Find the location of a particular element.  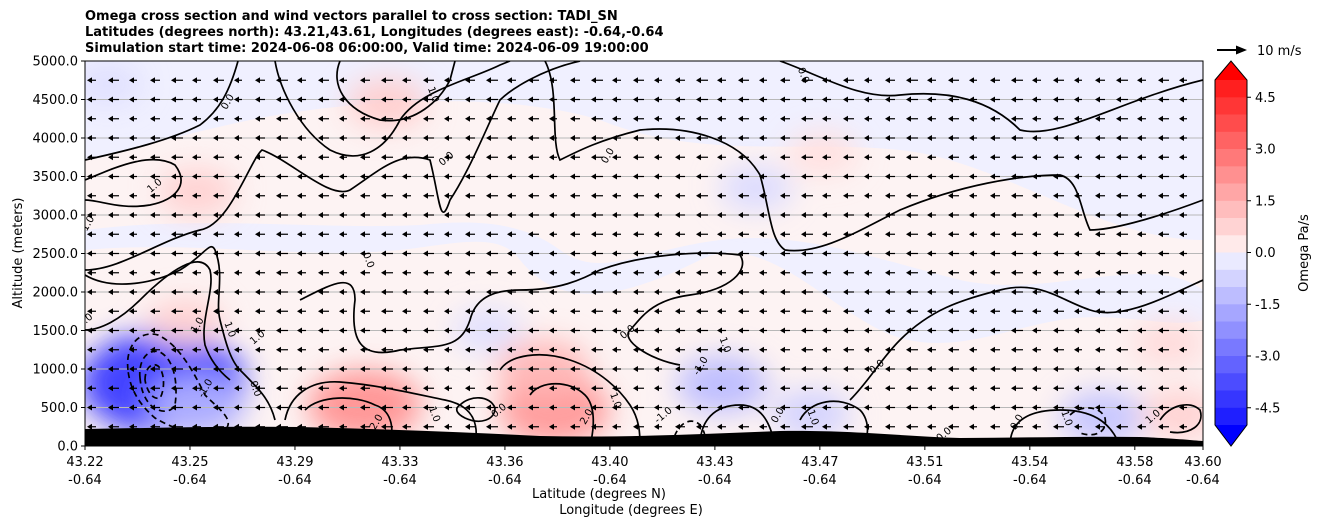

colorbar-tick-label-6: 4.5 is located at coordinates (1265, 98).